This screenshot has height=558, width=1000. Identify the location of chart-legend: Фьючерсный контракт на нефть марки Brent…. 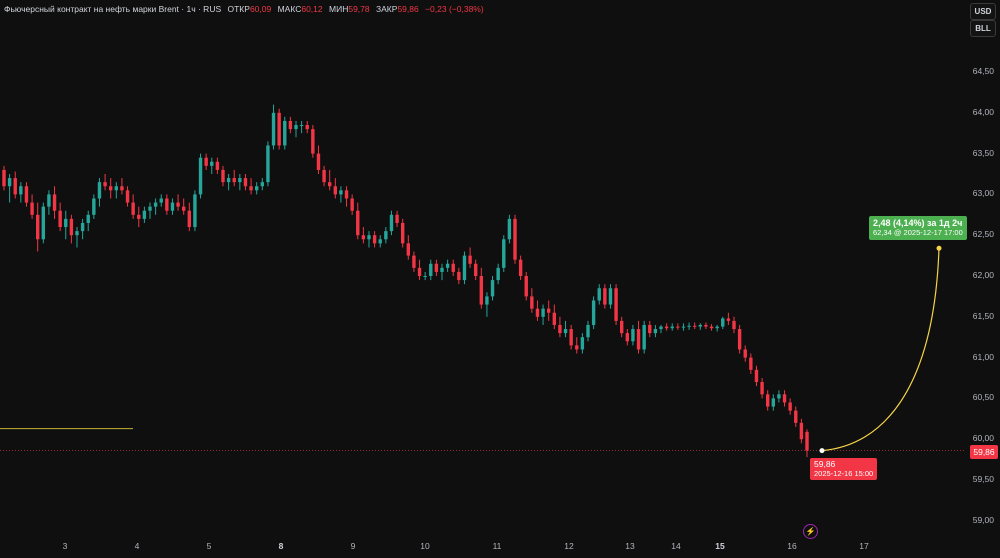
(244, 9).